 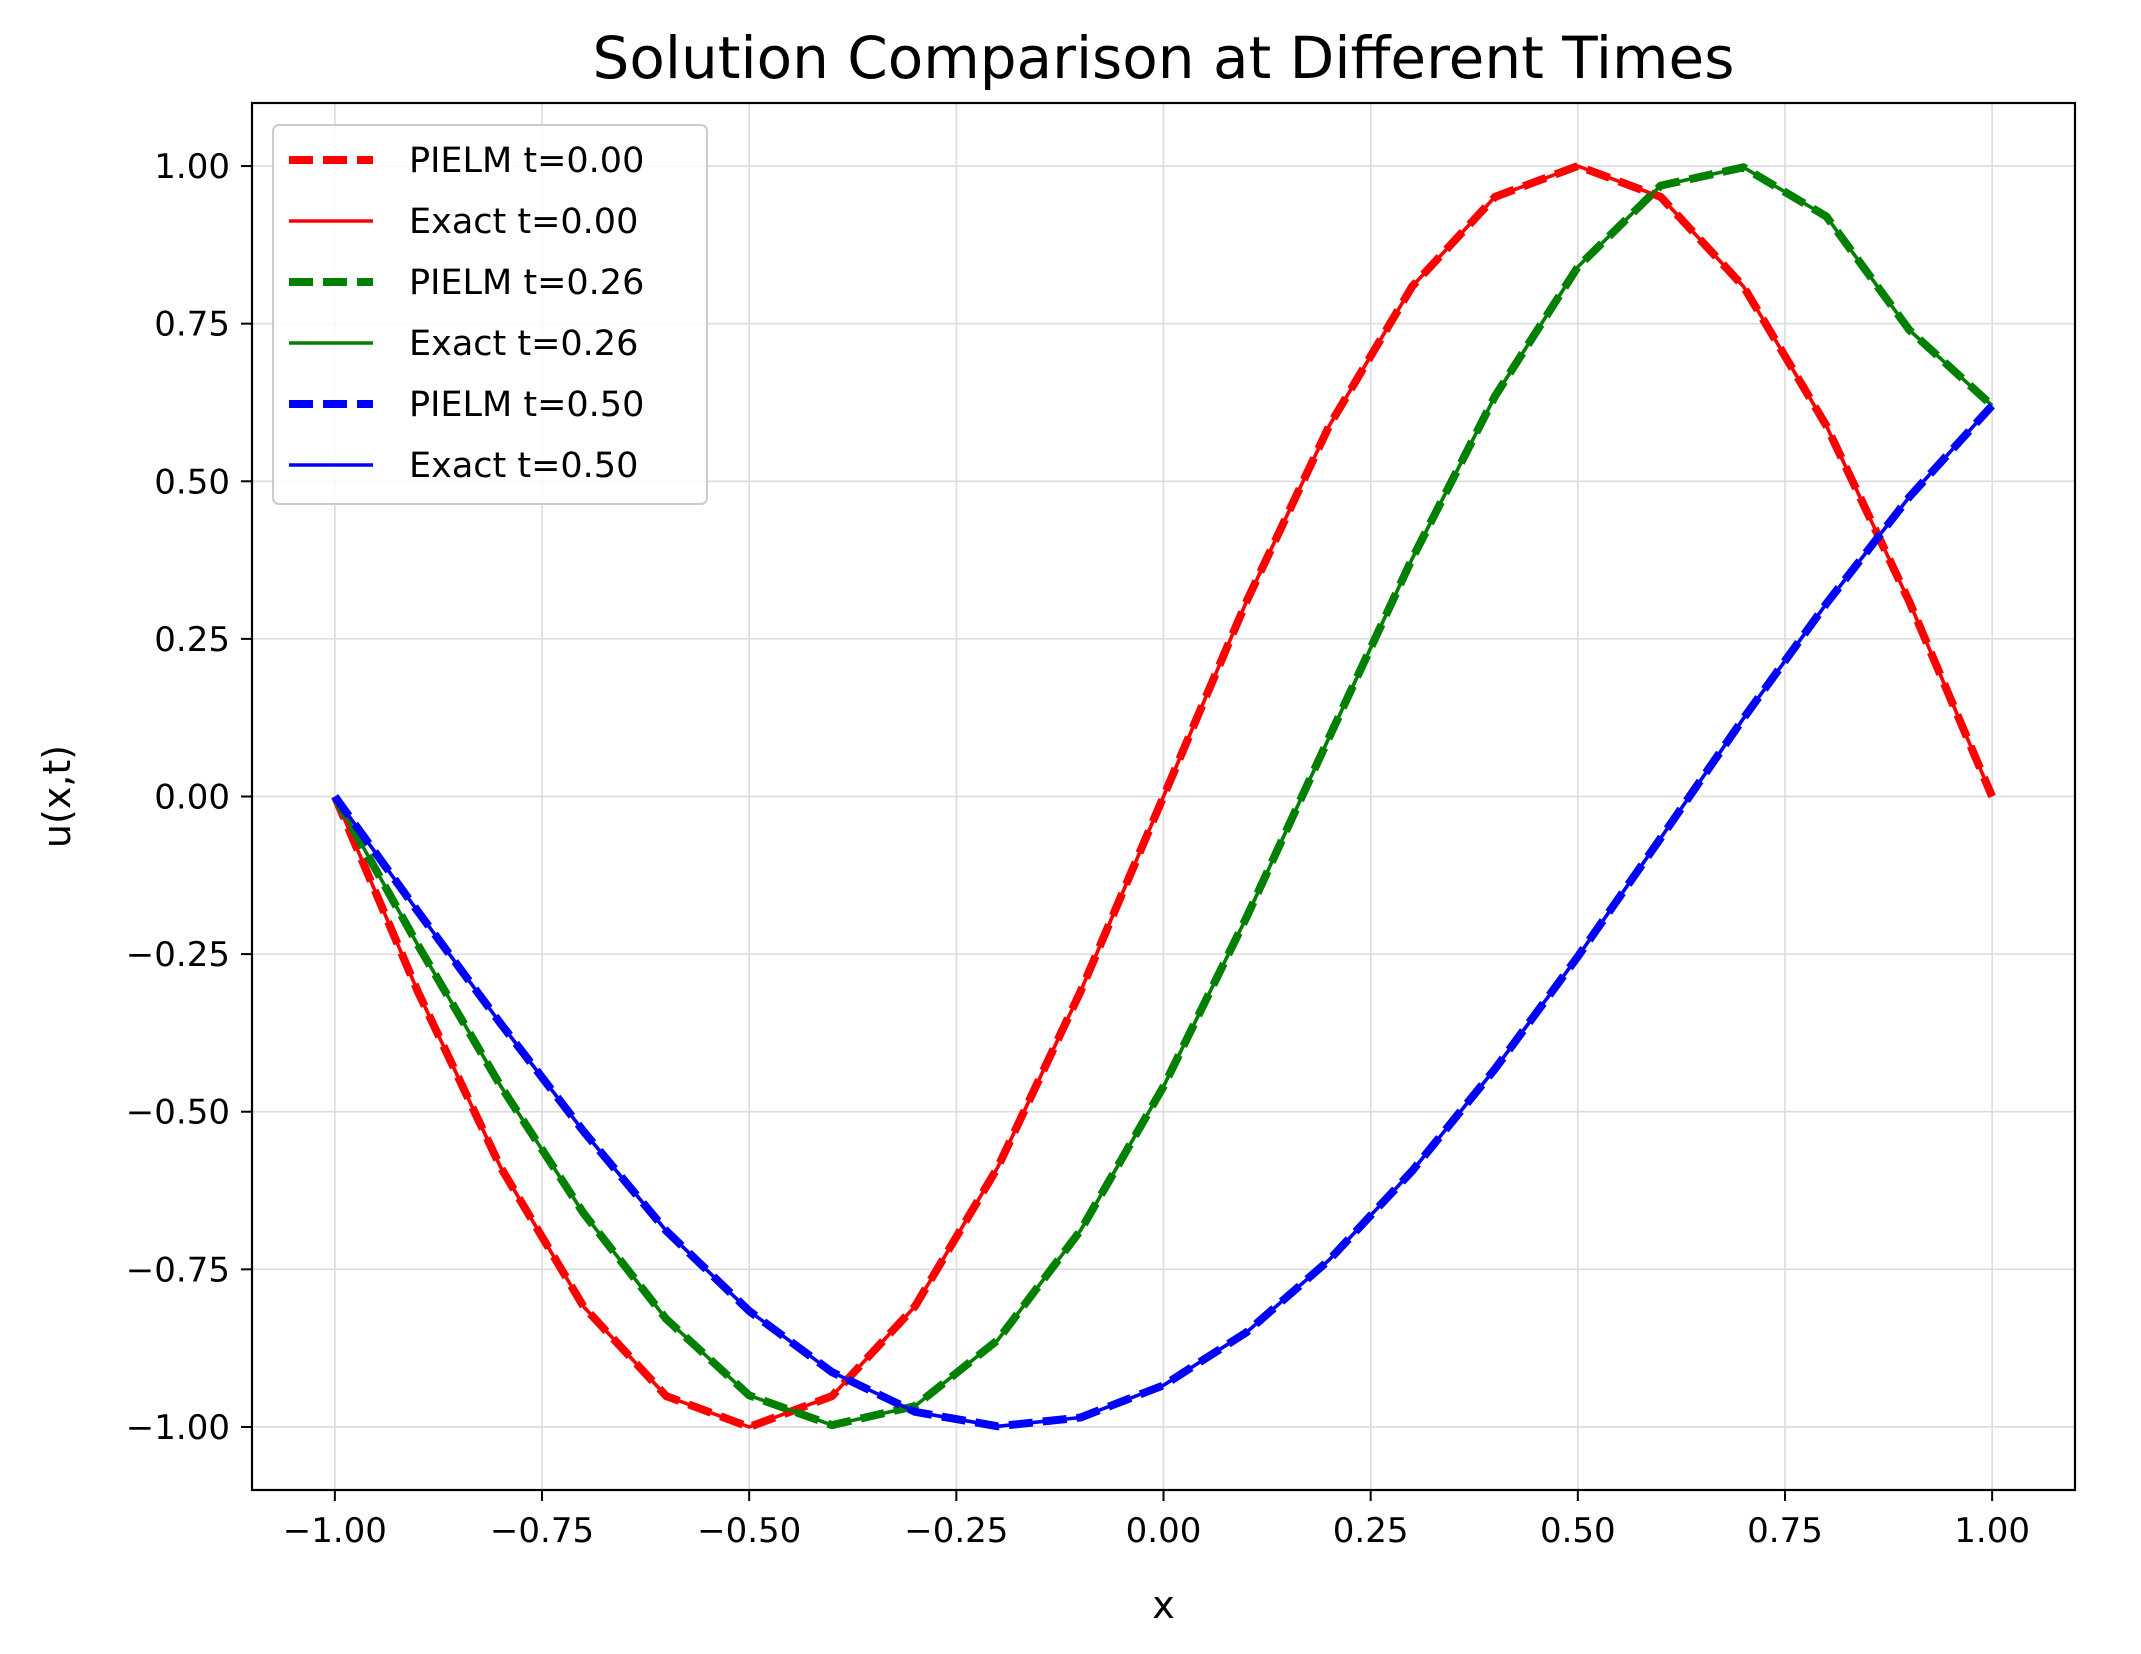 What do you see at coordinates (1164, 58) in the screenshot?
I see `chart-title: Solution Comparison at Different Times` at bounding box center [1164, 58].